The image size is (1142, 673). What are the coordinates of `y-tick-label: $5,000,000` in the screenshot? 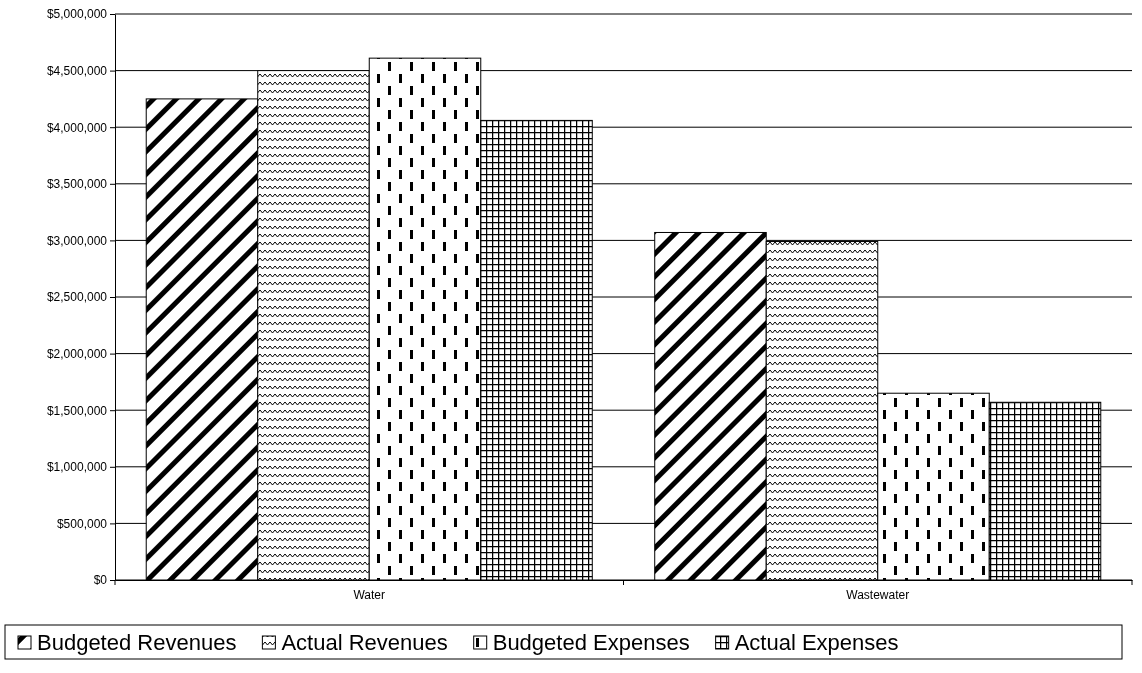 It's located at (77, 14).